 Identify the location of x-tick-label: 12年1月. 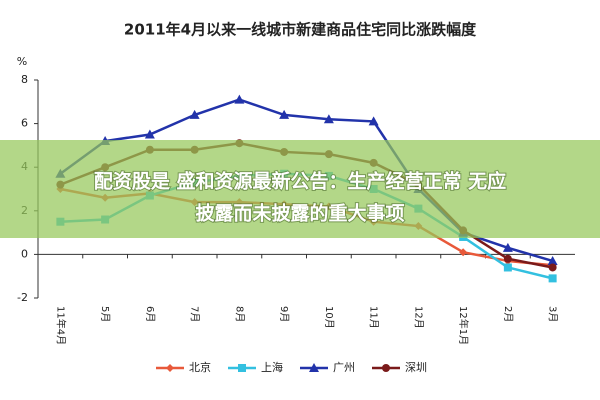
(463, 325).